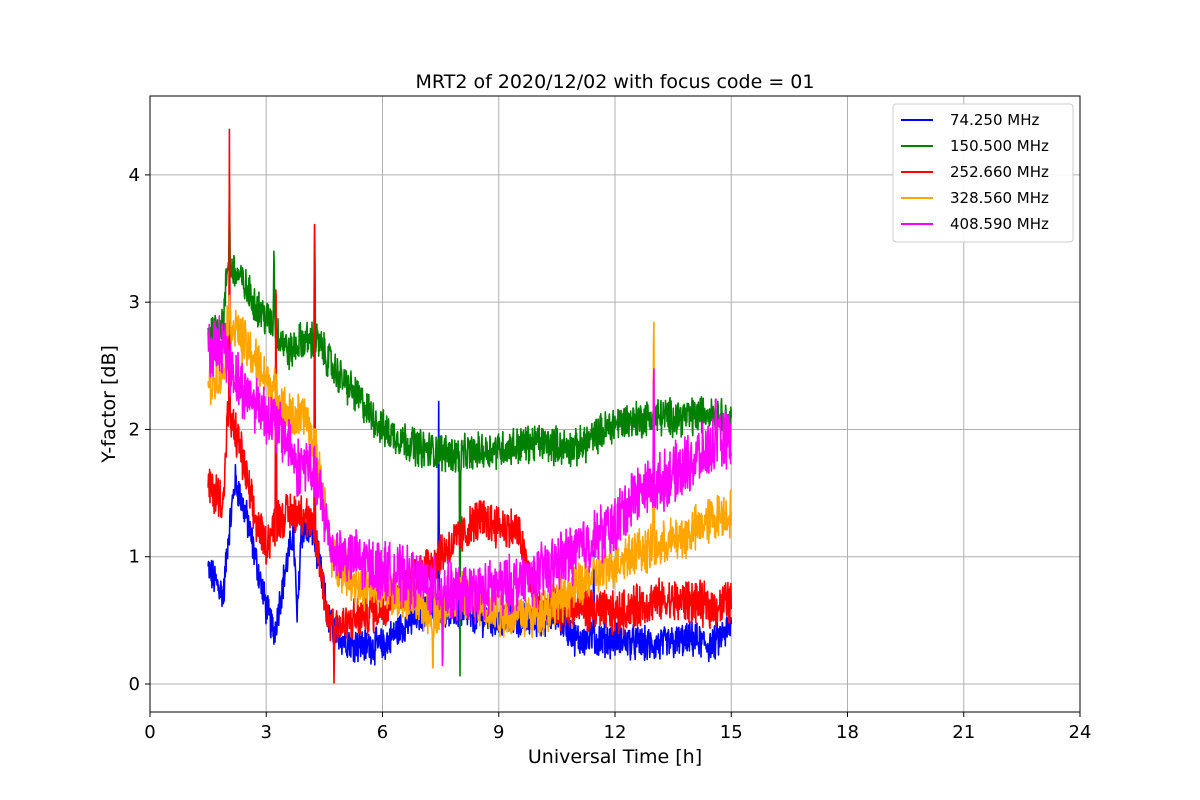  What do you see at coordinates (999, 172) in the screenshot?
I see `legend-label: 252.660 MHz` at bounding box center [999, 172].